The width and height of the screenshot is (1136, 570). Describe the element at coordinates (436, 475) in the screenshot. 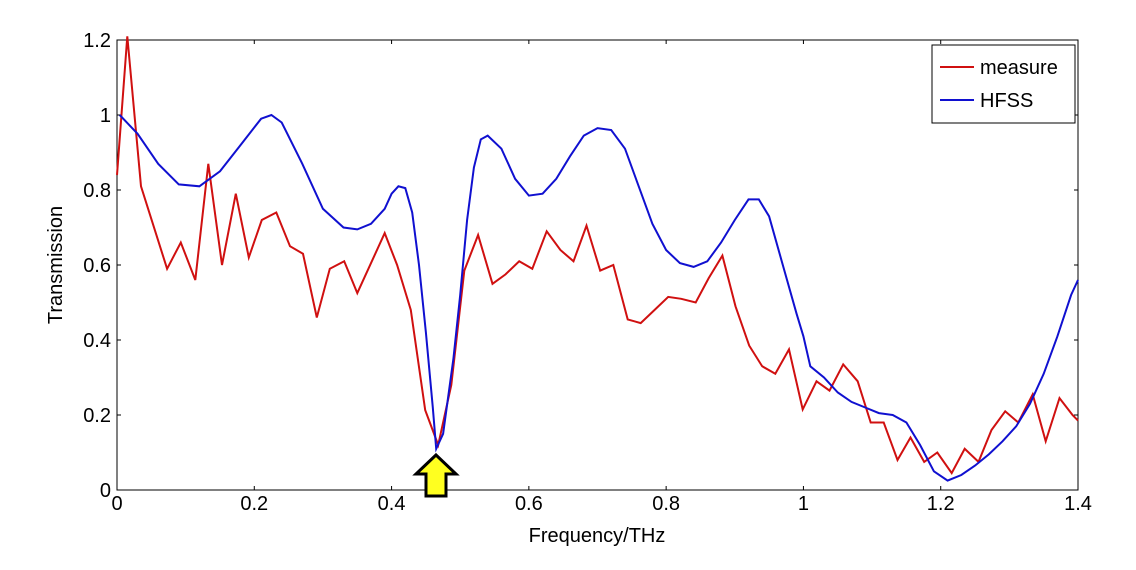

I see `arrow-annotation` at that location.